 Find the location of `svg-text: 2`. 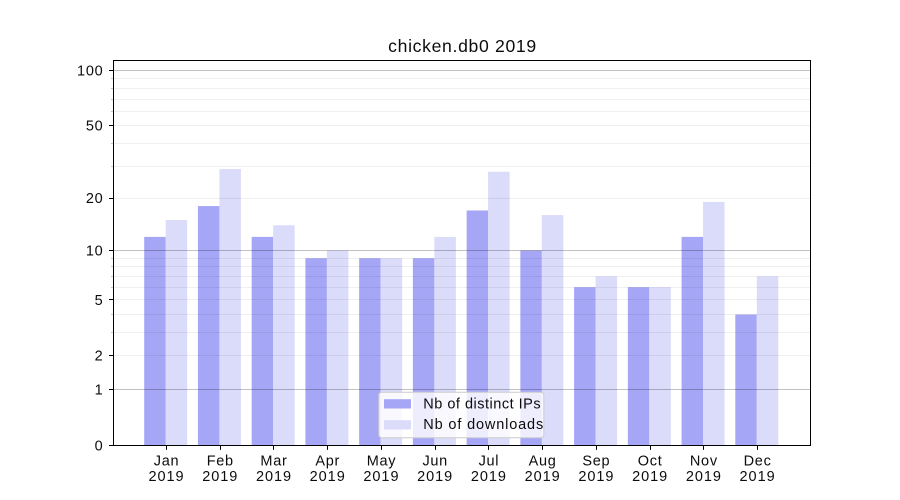

svg-text: 2 is located at coordinates (99, 357).